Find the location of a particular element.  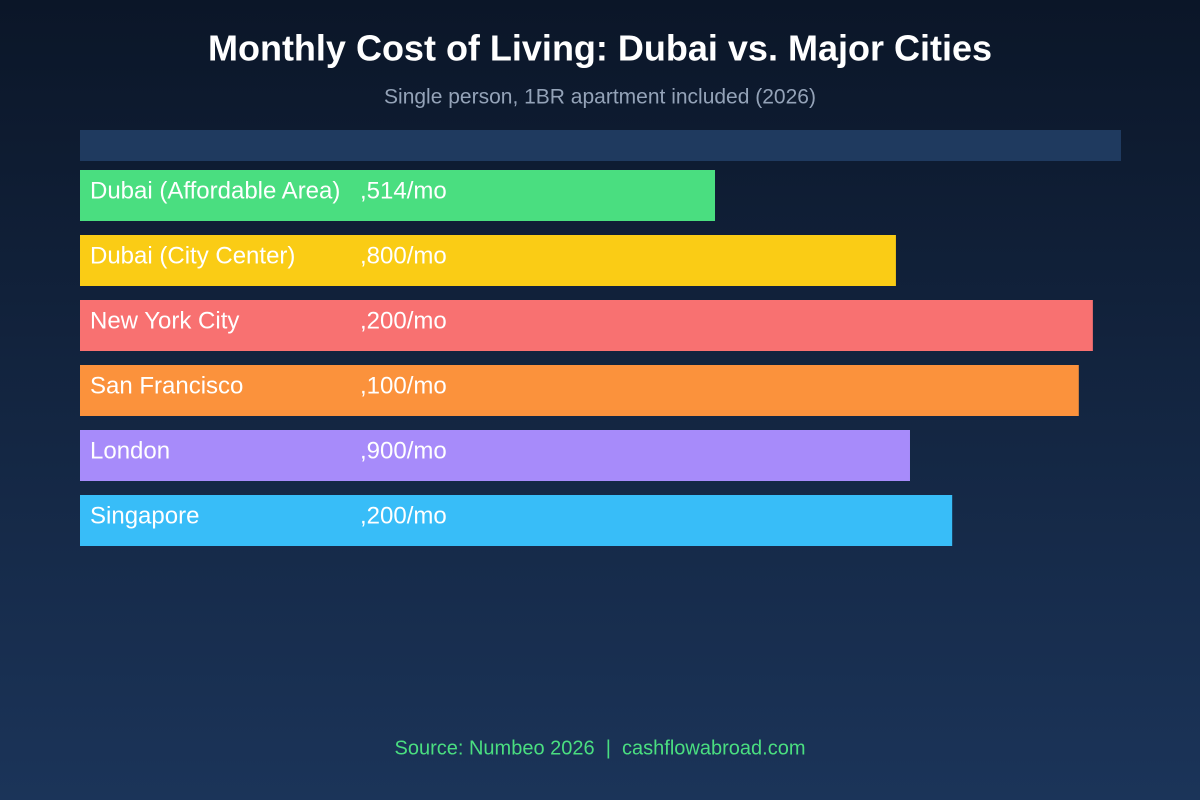

category-label: San Francisco is located at coordinates (166, 385).